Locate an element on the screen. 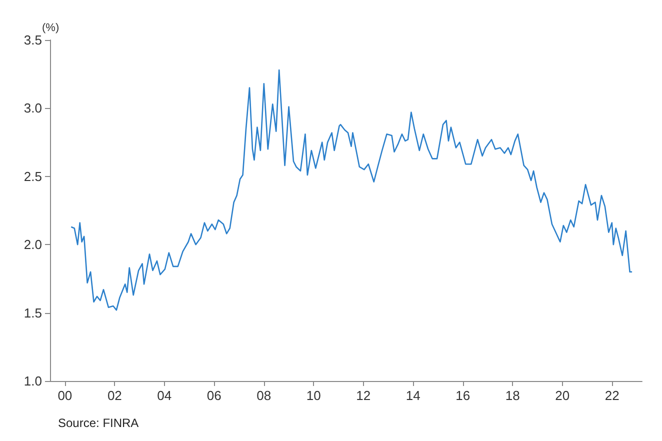 This screenshot has height=441, width=662. x-tick-label: 22 is located at coordinates (612, 395).